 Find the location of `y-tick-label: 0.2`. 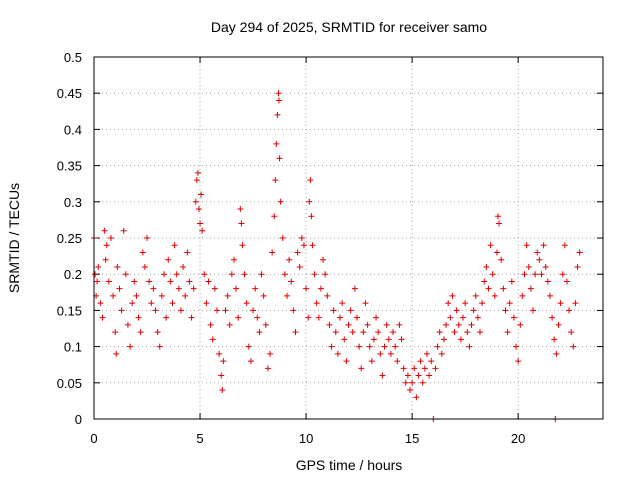

y-tick-label: 0.2 is located at coordinates (73, 274).